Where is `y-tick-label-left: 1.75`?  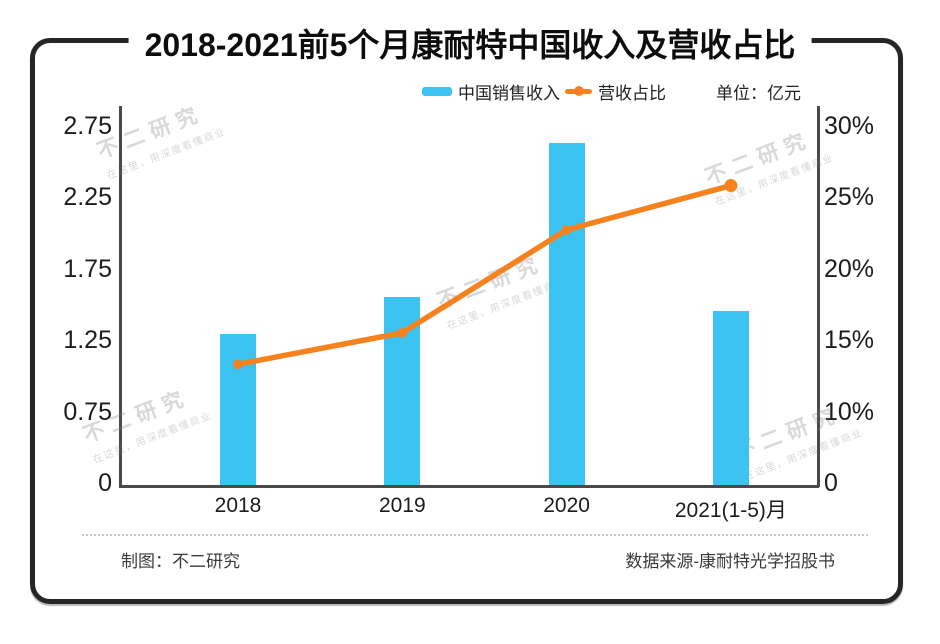 y-tick-label-left: 1.75 is located at coordinates (87, 268).